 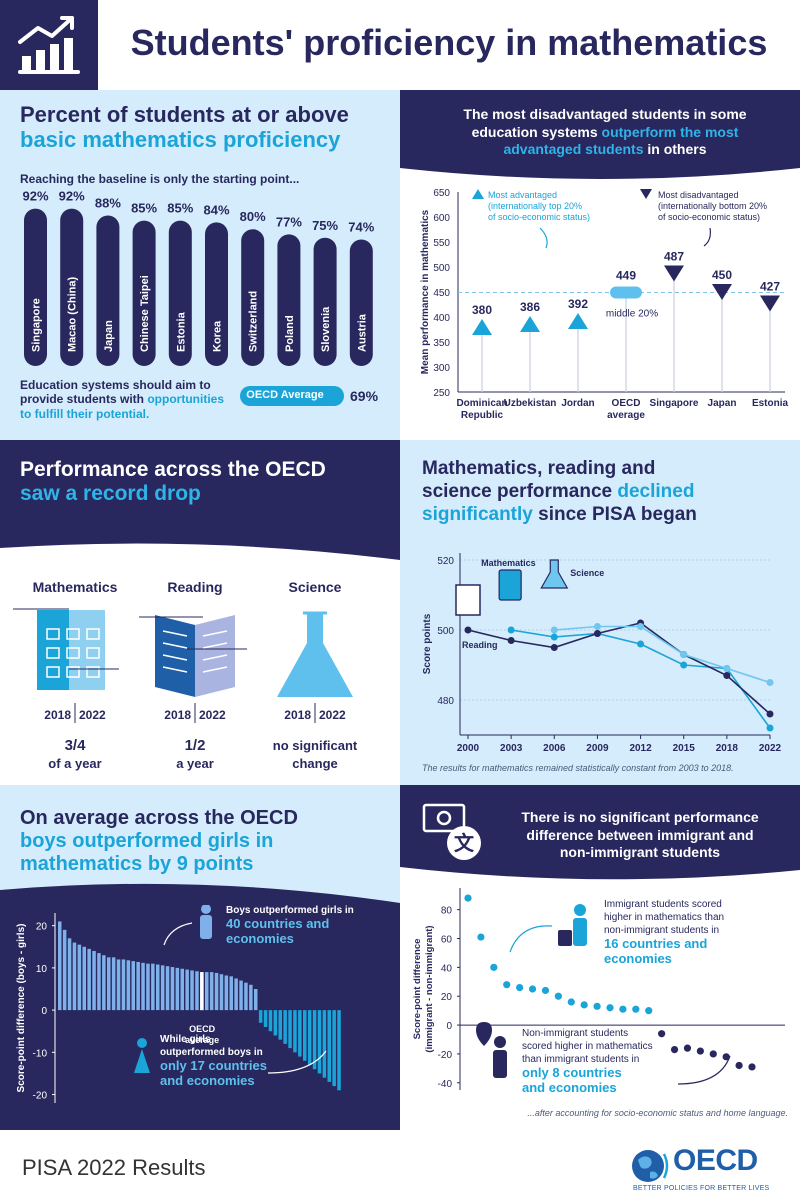 What do you see at coordinates (44, 1011) in the screenshot?
I see `y-tick-label: 0` at bounding box center [44, 1011].